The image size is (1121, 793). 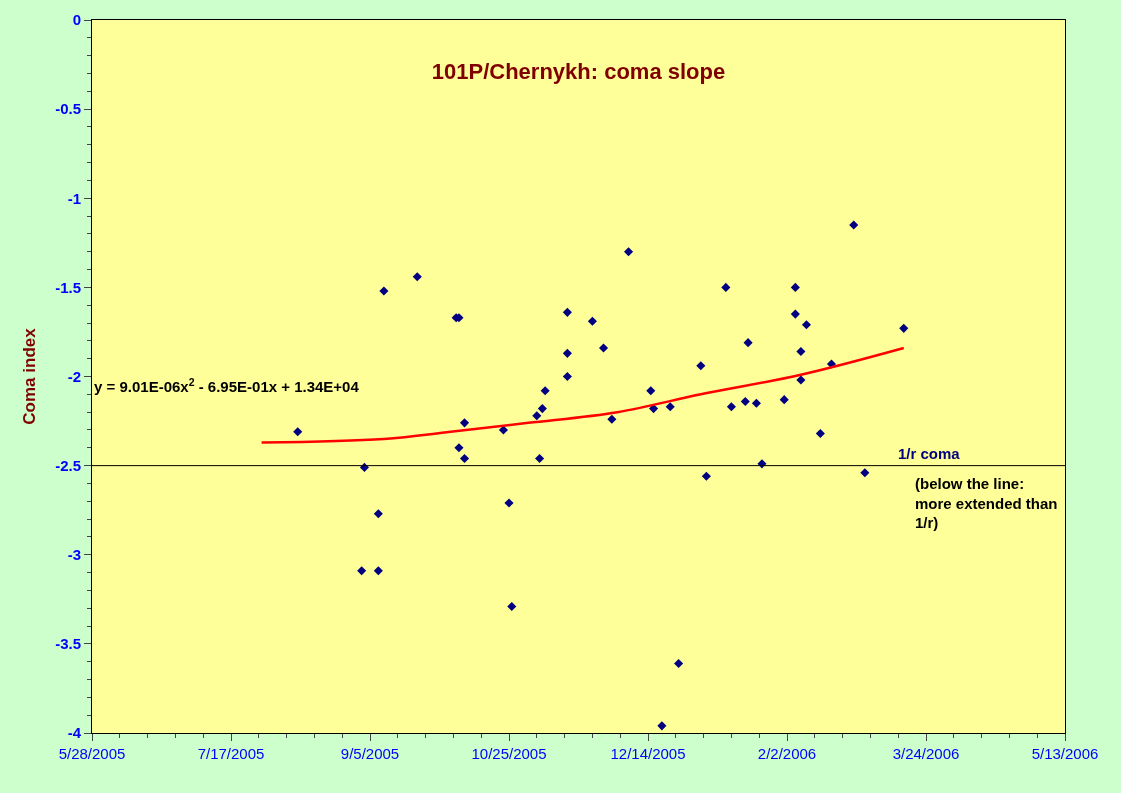 What do you see at coordinates (74, 198) in the screenshot?
I see `y-tick-label: -1` at bounding box center [74, 198].